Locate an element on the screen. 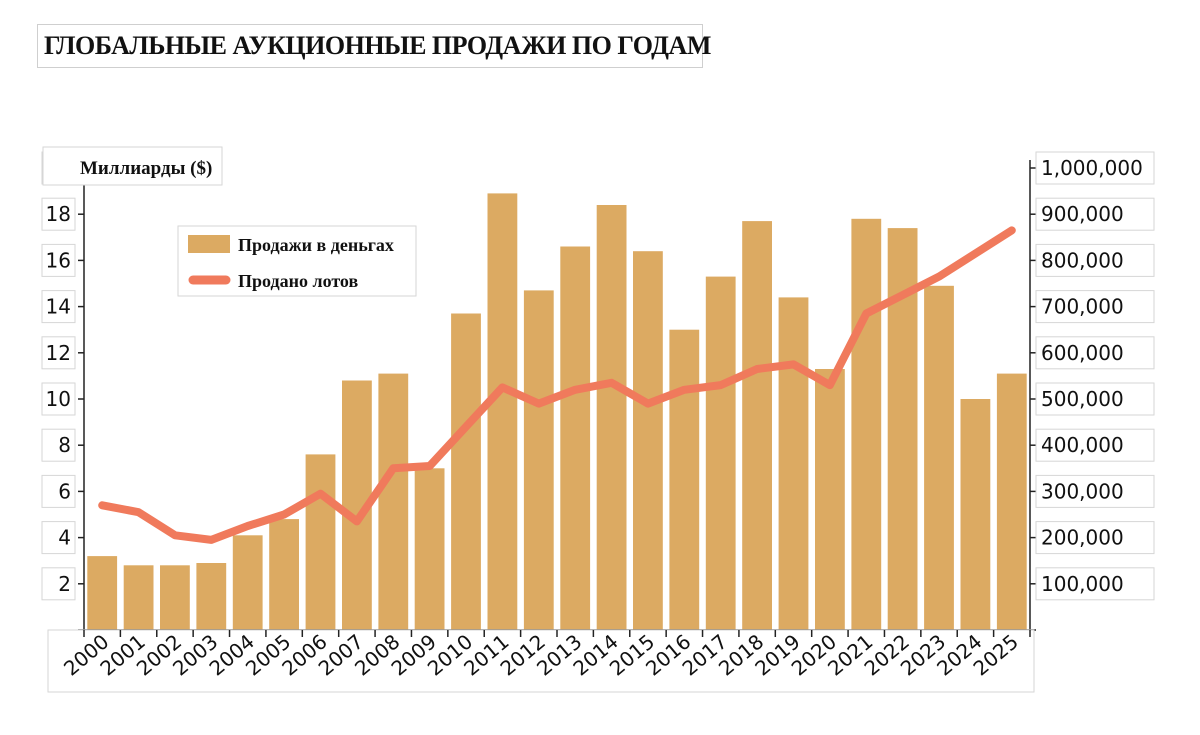 The image size is (1200, 735). bar-2014 is located at coordinates (611, 417).